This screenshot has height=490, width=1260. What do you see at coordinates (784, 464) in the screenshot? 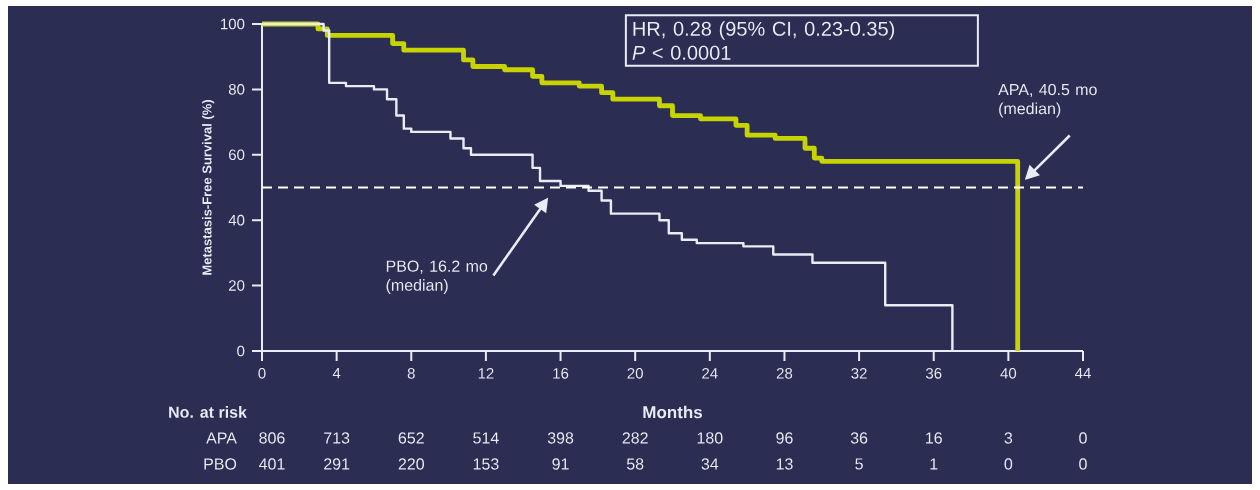
I see `text: 13` at bounding box center [784, 464].